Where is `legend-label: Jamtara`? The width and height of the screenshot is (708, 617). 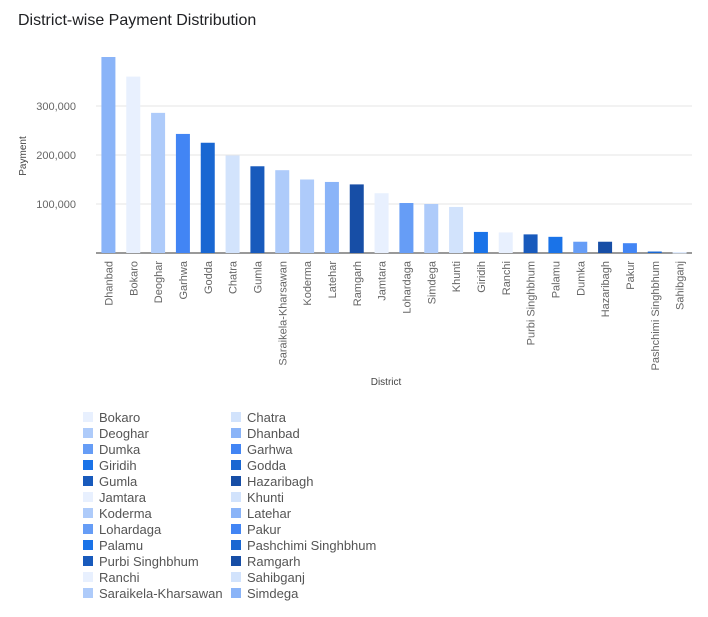 legend-label: Jamtara is located at coordinates (122, 497).